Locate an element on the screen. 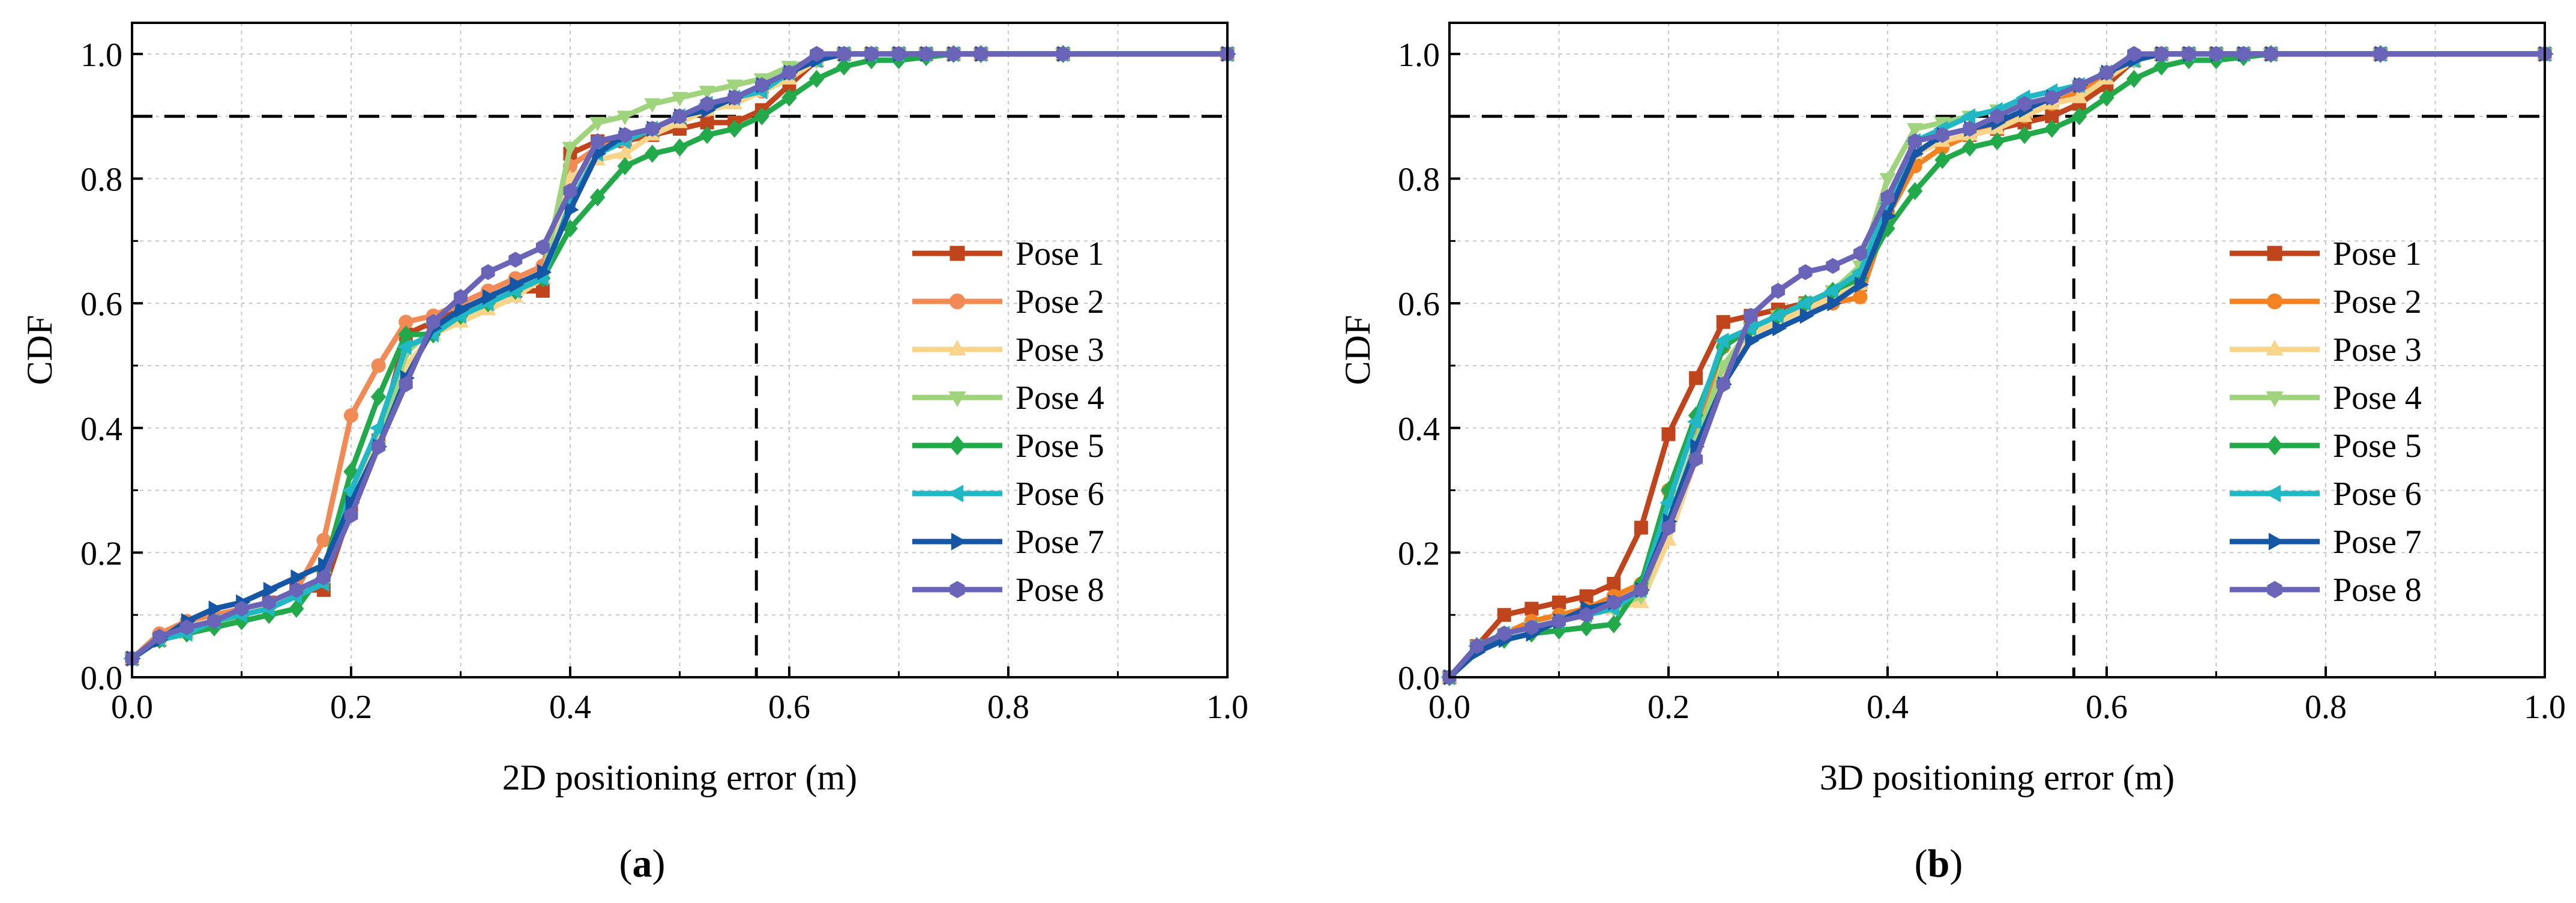 The width and height of the screenshot is (2576, 903). x-tick-label: 0.2 is located at coordinates (1669, 708).